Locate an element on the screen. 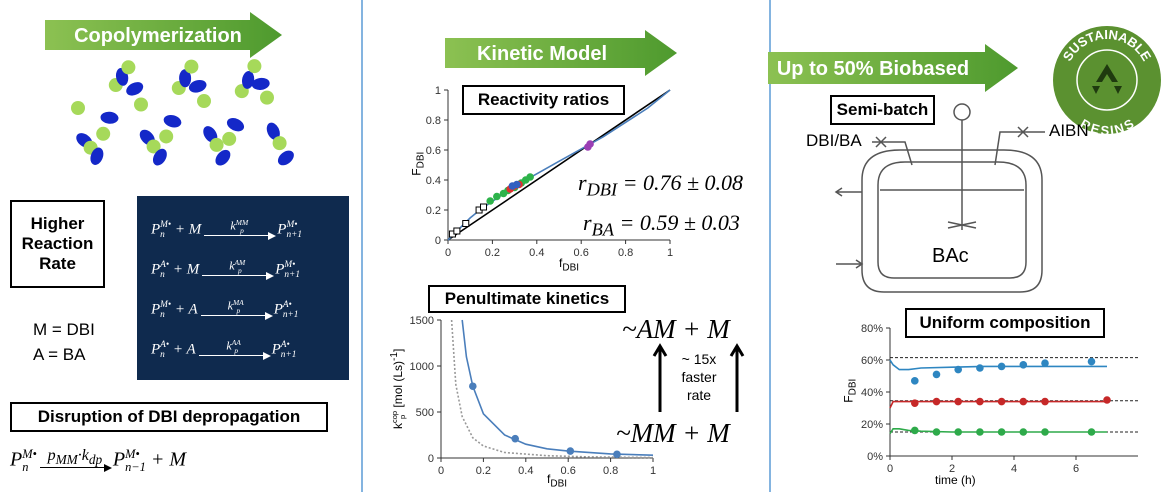 Image resolution: width=1164 pixels, height=492 pixels. eq-sup: -1 is located at coordinates (395, 356).